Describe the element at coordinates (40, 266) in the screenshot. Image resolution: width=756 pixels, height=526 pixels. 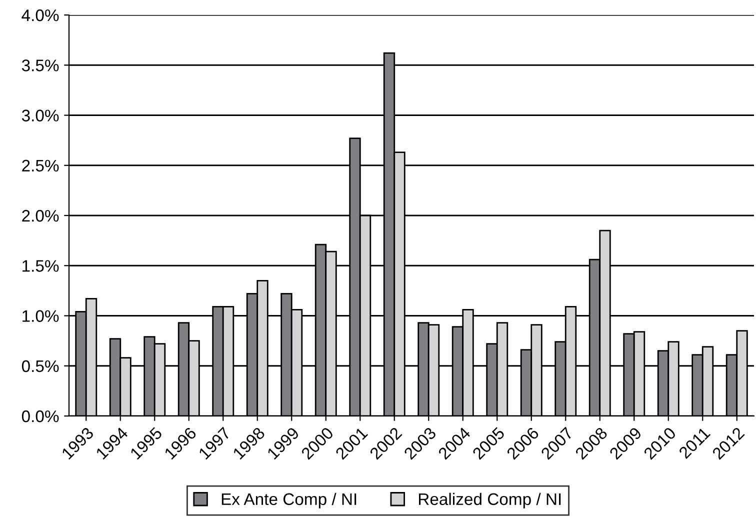
I see `y-tick-label: 1.5%` at that location.